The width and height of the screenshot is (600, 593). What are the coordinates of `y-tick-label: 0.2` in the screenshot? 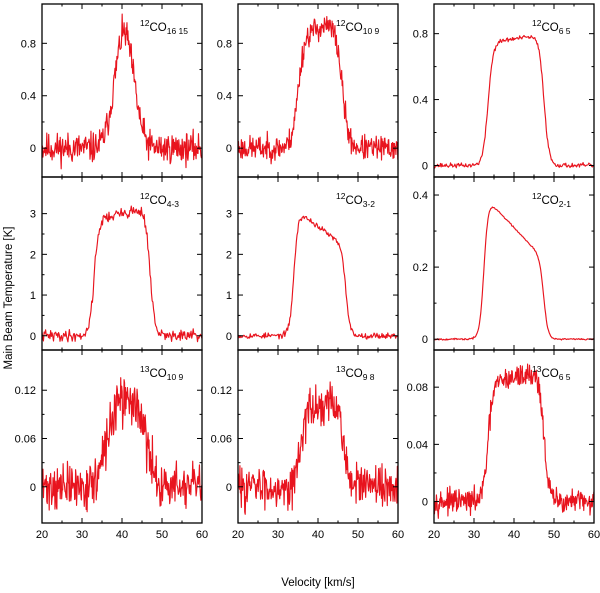 It's located at (420, 268).